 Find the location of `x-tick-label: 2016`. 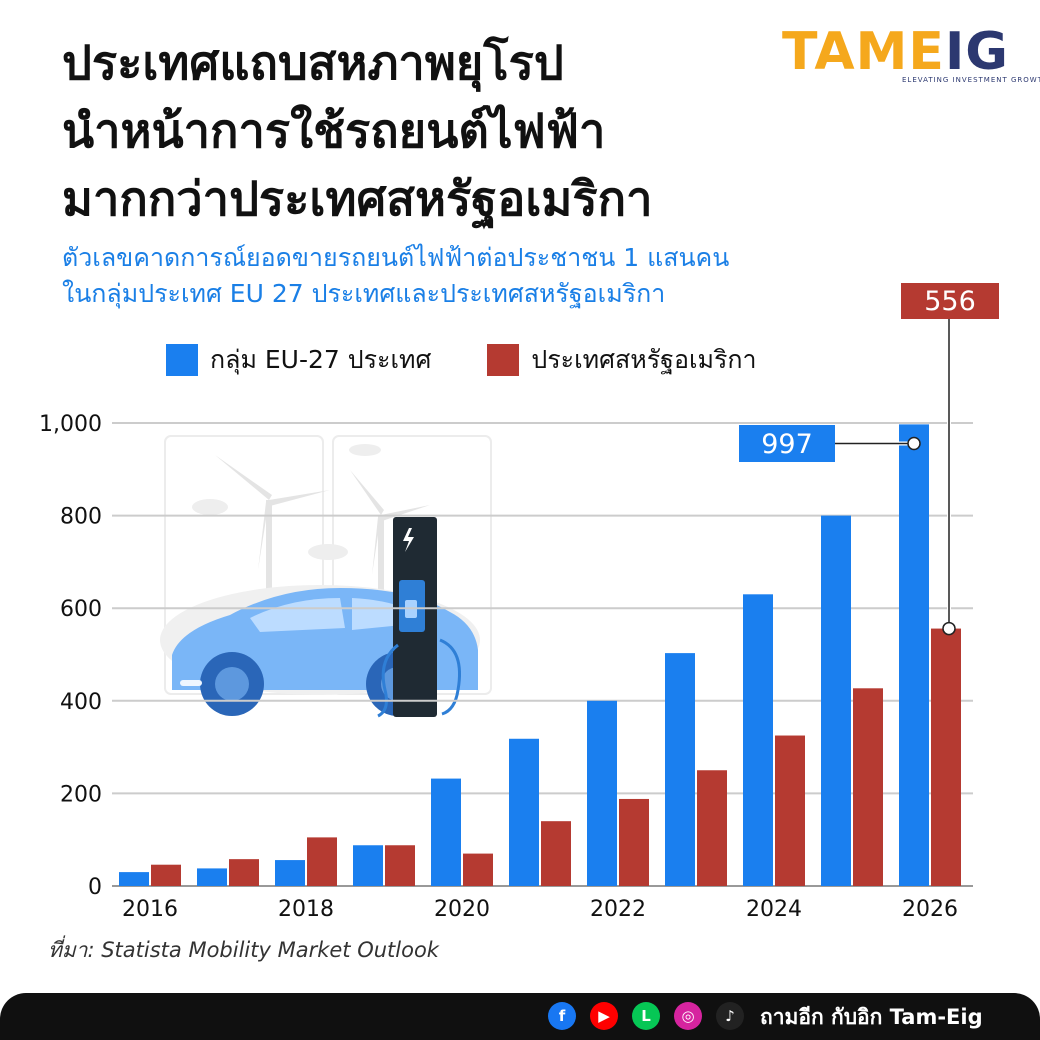

x-tick-label: 2016 is located at coordinates (150, 909).